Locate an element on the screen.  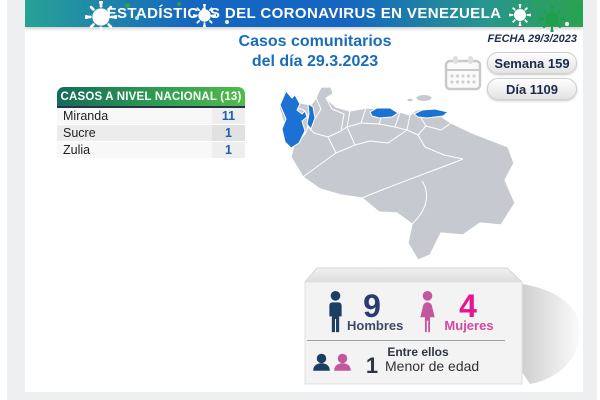
state-miranda-highlight is located at coordinates (384, 113).